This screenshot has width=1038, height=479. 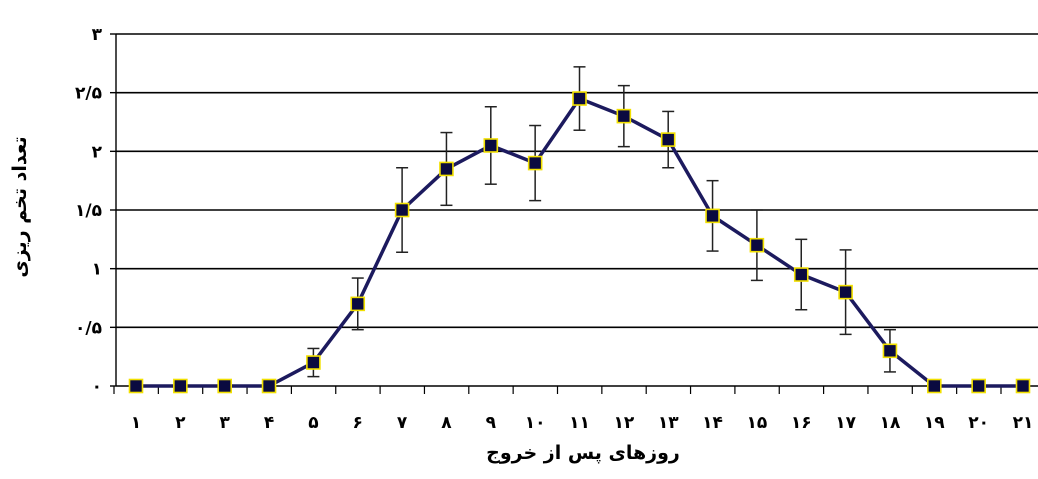 What do you see at coordinates (890, 423) in the screenshot?
I see `x-tick-label: ۱۸` at bounding box center [890, 423].